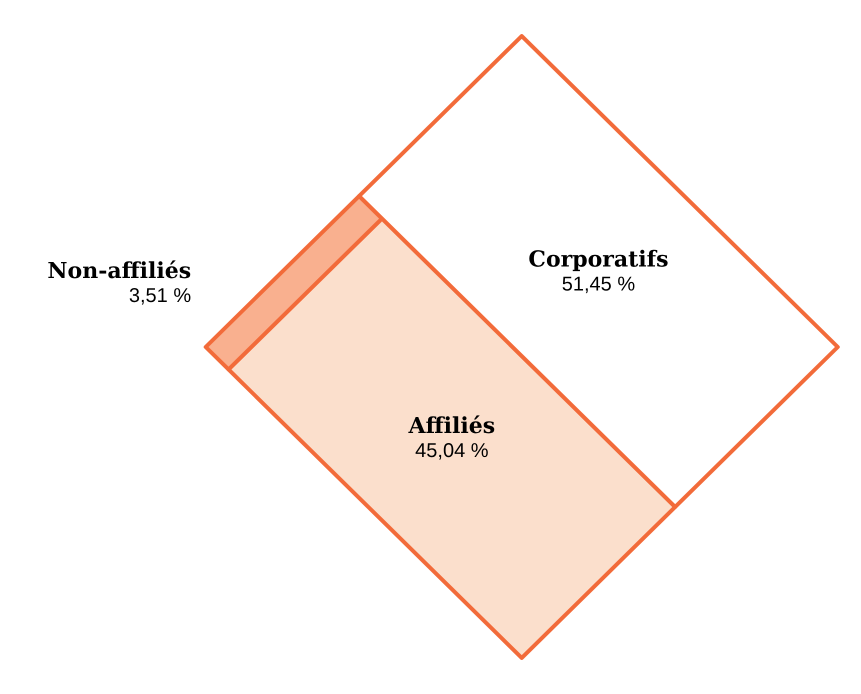  What do you see at coordinates (452, 426) in the screenshot?
I see `category-label: Affiliés` at bounding box center [452, 426].